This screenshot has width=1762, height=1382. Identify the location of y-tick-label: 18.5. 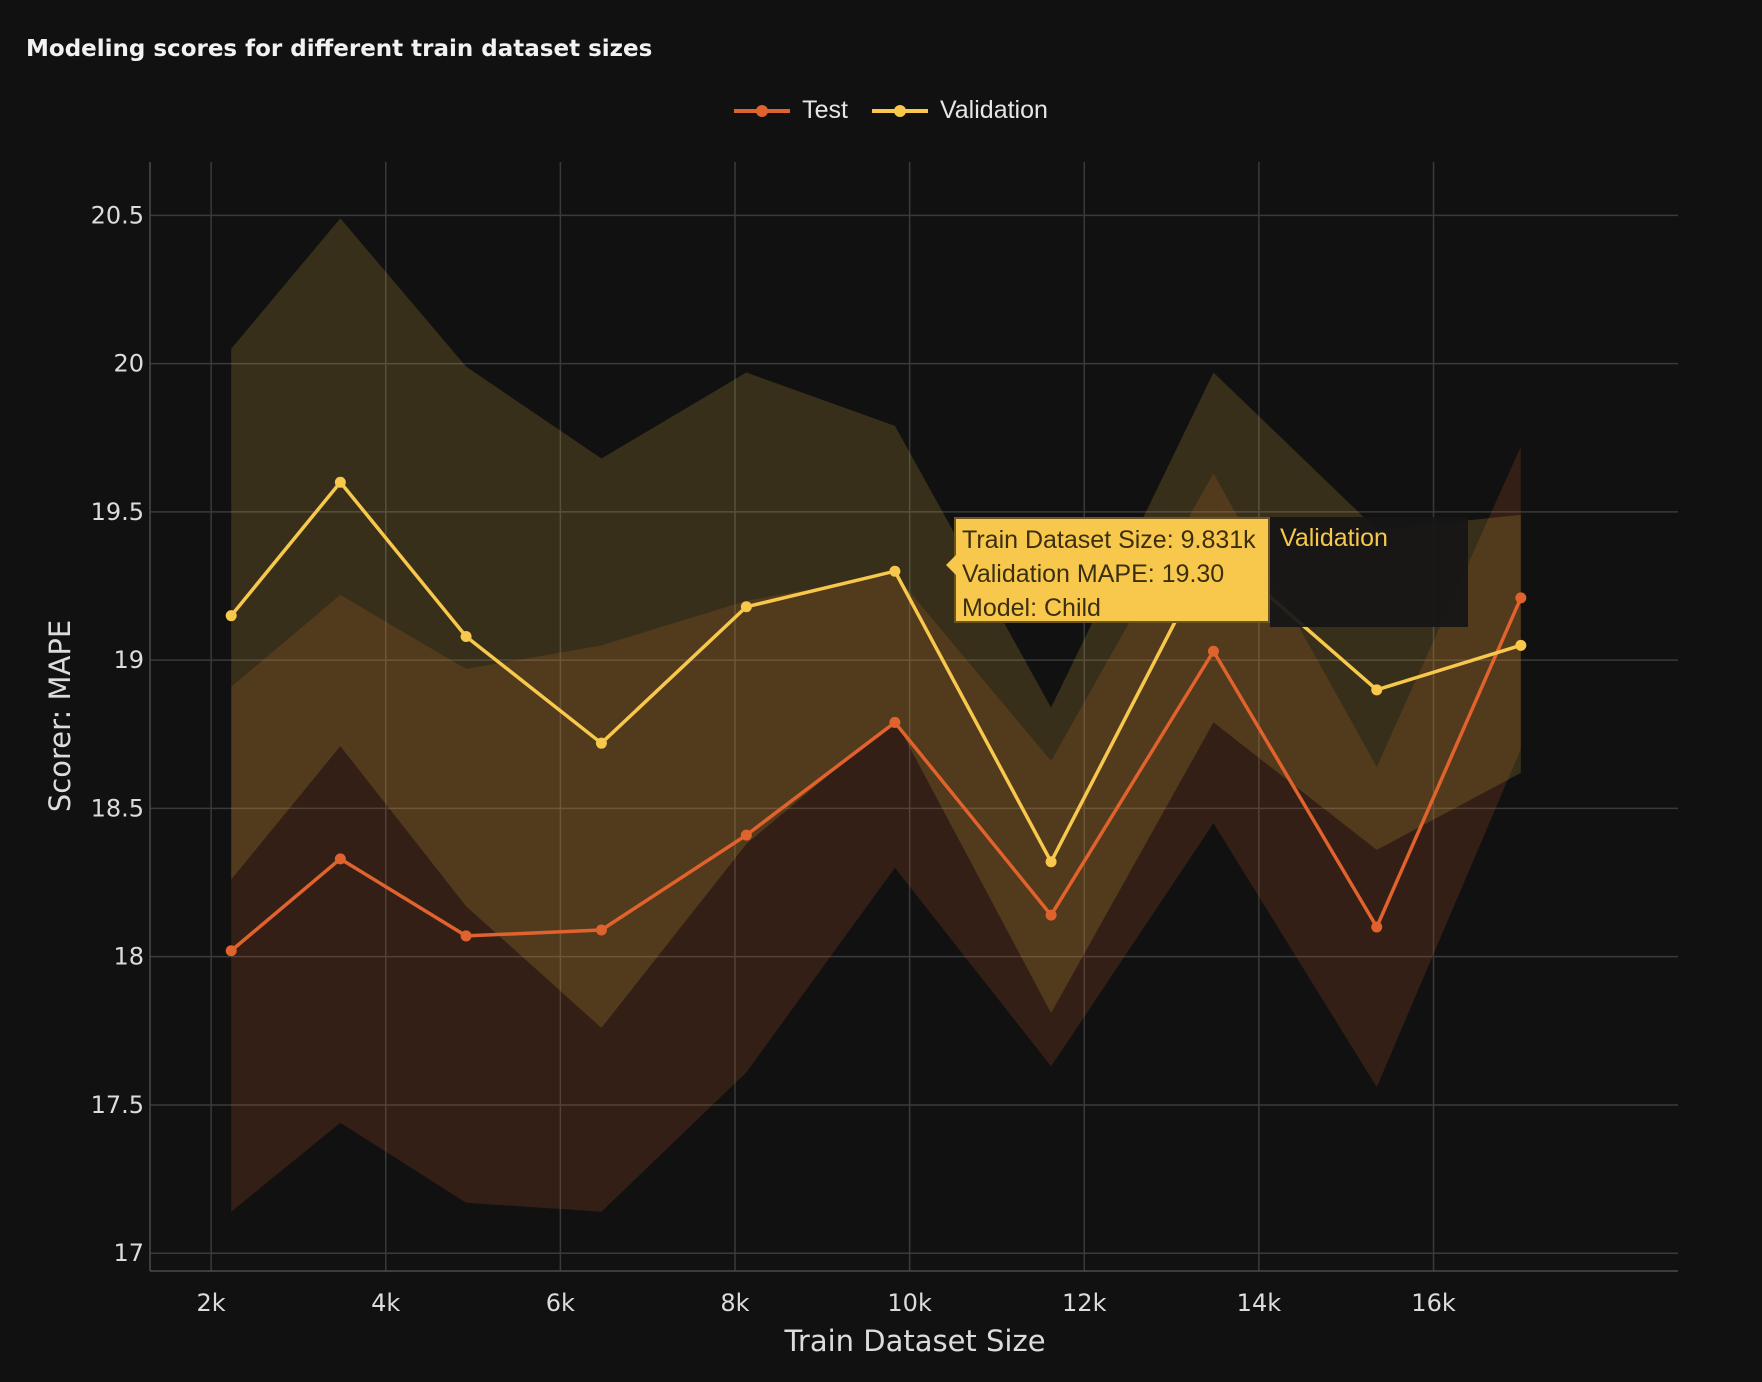
(117, 808).